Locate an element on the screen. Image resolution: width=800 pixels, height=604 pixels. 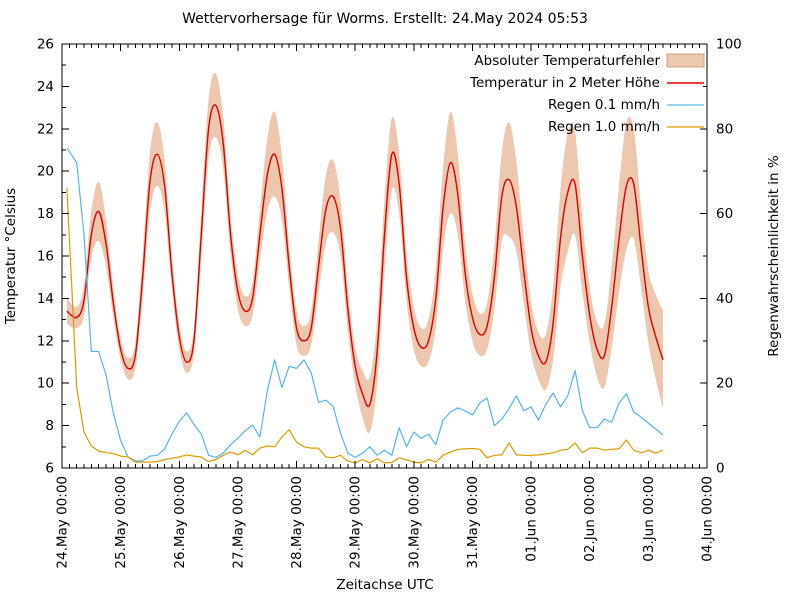
y2-tick-label: 80 is located at coordinates (724, 129).